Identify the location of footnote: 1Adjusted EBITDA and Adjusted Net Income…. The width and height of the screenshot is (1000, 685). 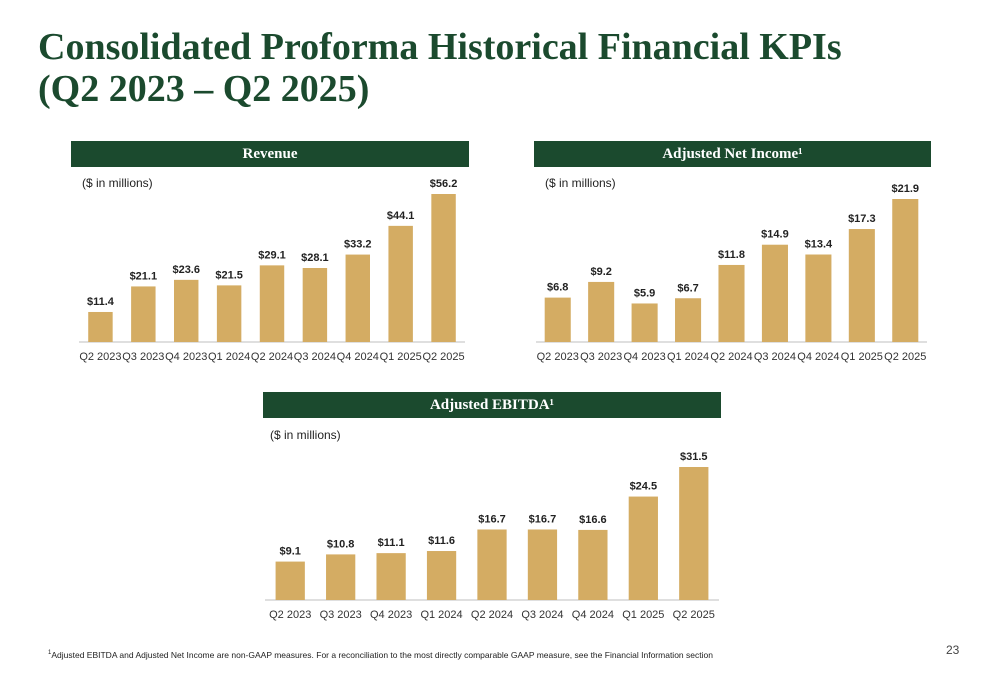
(380, 655).